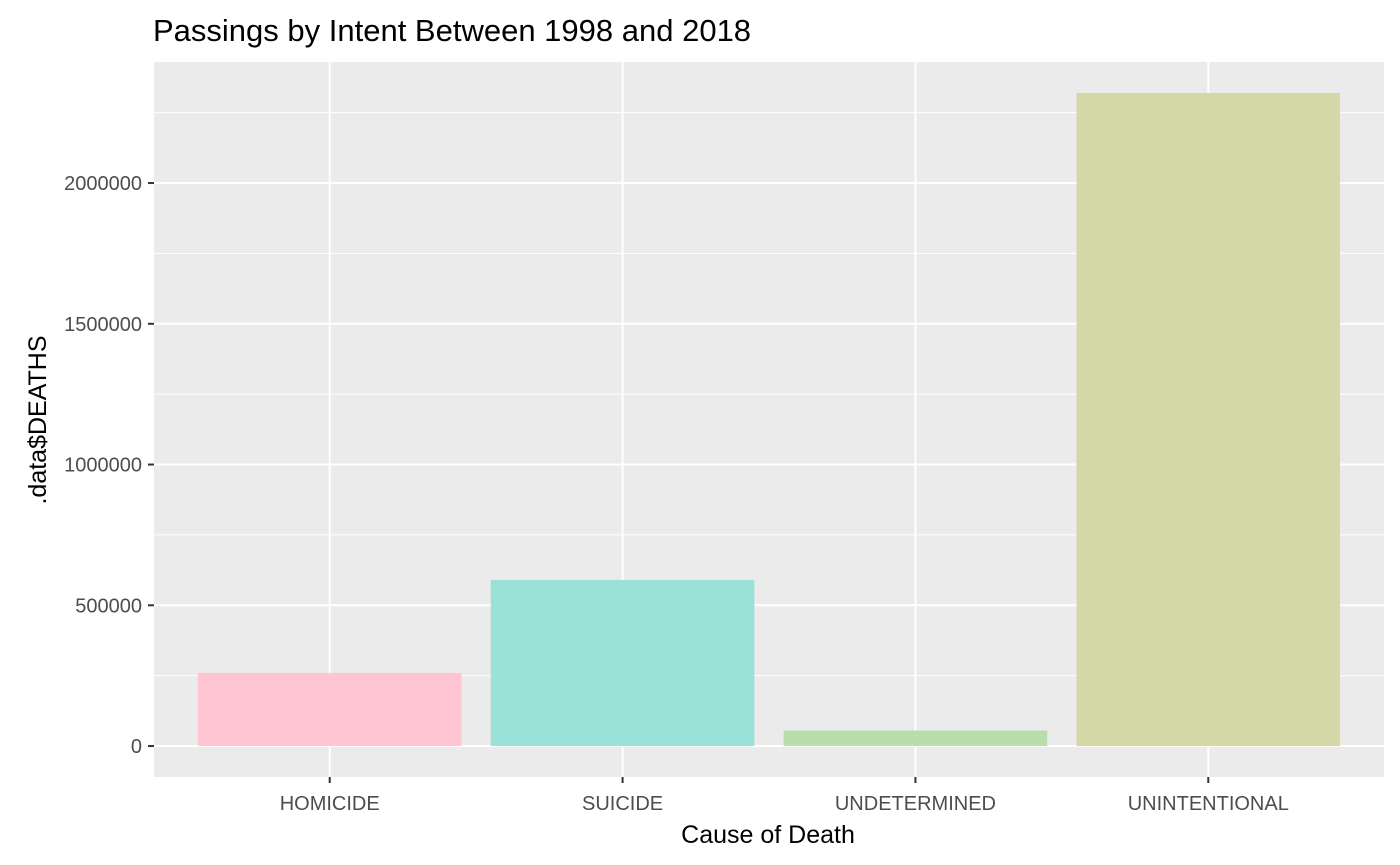  What do you see at coordinates (915, 804) in the screenshot?
I see `x-tick-label: UNDETERMINED` at bounding box center [915, 804].